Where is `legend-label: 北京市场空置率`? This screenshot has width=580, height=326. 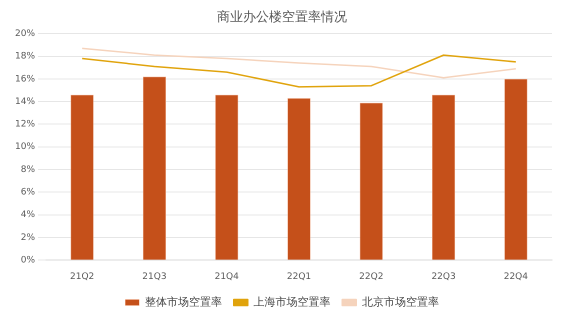
legend-label: 北京市场空置率 is located at coordinates (400, 301).